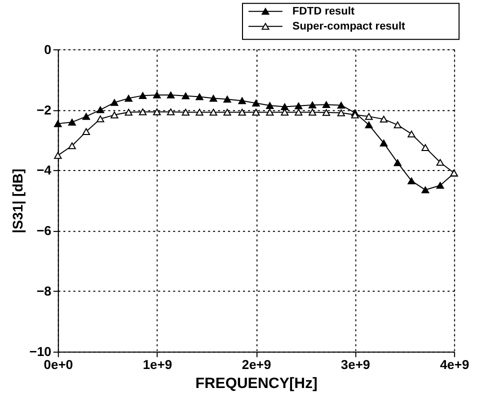 The image size is (489, 409). What do you see at coordinates (323, 11) in the screenshot?
I see `legend-label: FDTD result` at bounding box center [323, 11].